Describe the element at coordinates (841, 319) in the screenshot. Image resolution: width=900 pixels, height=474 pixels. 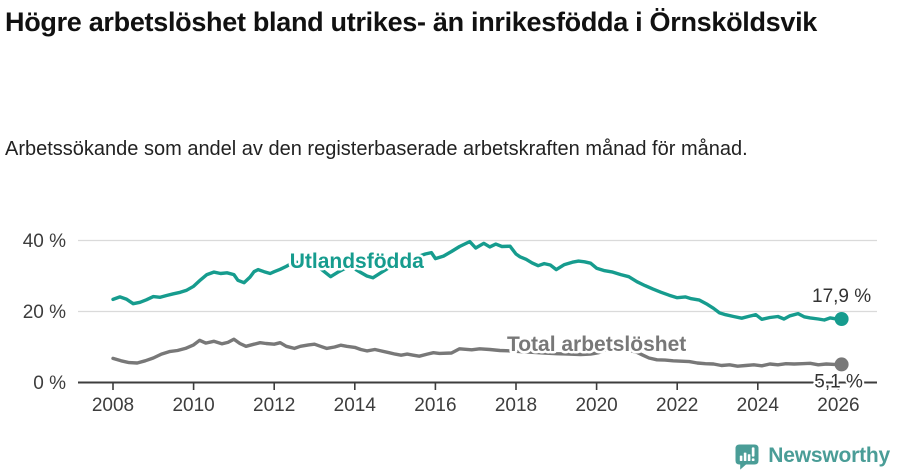
I see `series-end-dot-utlandsfodda` at that location.